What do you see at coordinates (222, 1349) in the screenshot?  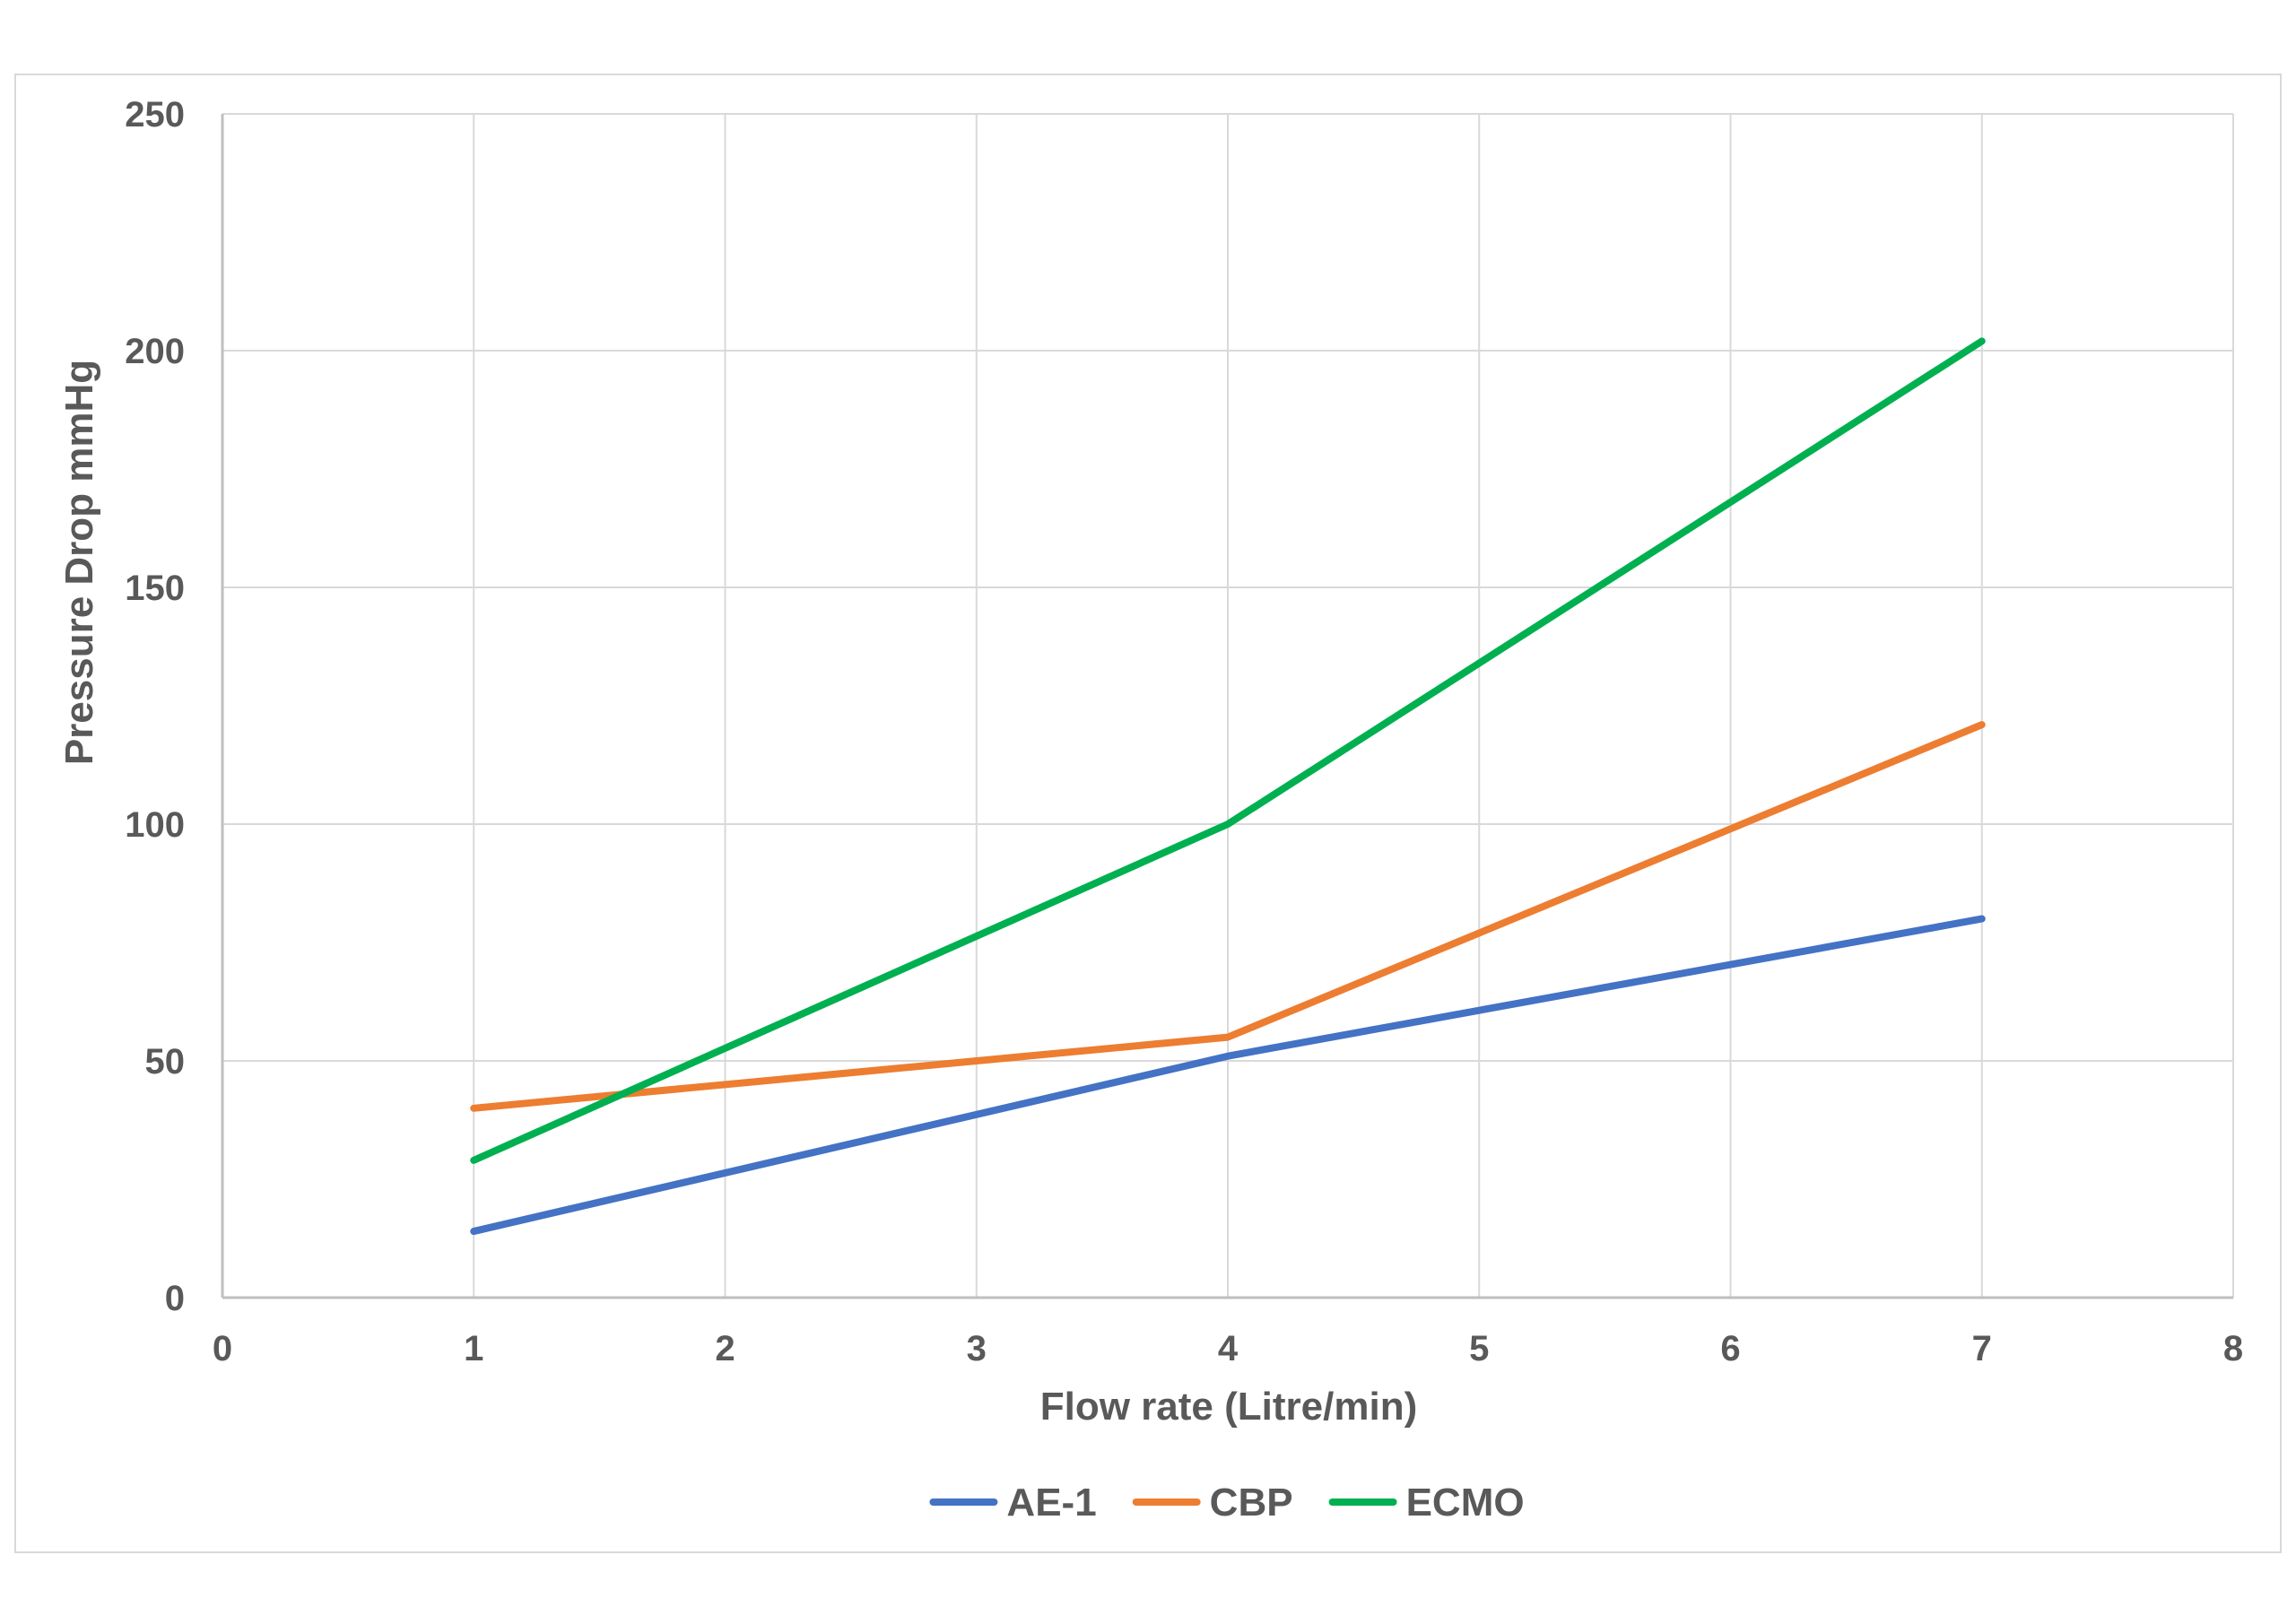 I see `x-tick-label-0: 0` at bounding box center [222, 1349].